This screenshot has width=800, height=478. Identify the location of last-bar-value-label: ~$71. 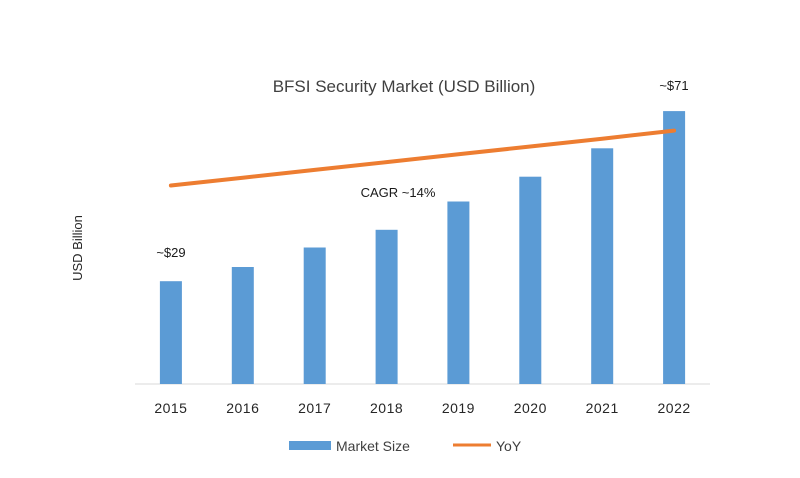
(673, 85).